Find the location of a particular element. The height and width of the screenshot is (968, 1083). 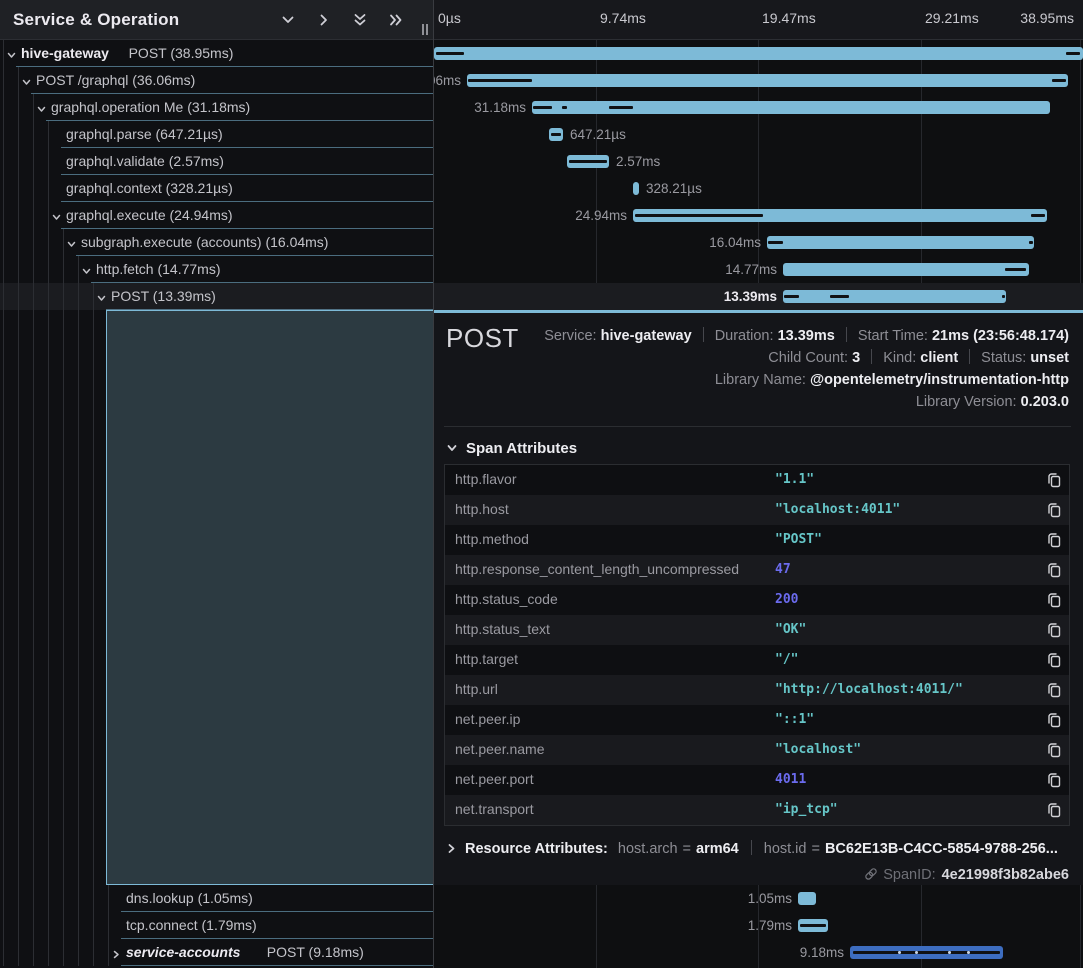

timeline-row: 13.39ms is located at coordinates (758, 296).